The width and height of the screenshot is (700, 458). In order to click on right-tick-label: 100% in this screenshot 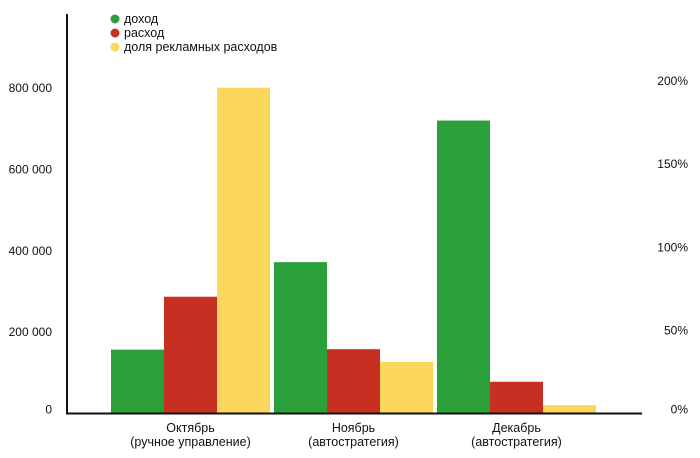, I will do `click(672, 247)`.